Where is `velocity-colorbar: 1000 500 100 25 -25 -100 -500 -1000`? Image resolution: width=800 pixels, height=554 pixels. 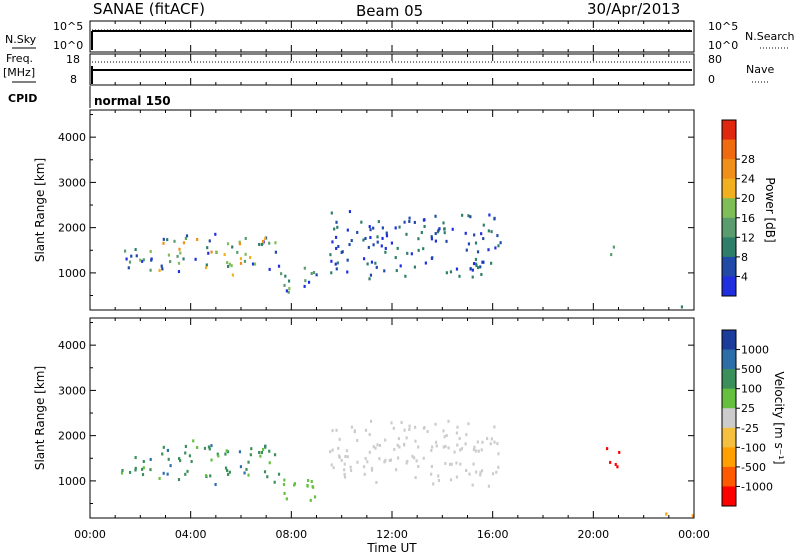
velocity-colorbar: 1000 500 100 25 -25 -100 -500 -1000 is located at coordinates (747, 418).